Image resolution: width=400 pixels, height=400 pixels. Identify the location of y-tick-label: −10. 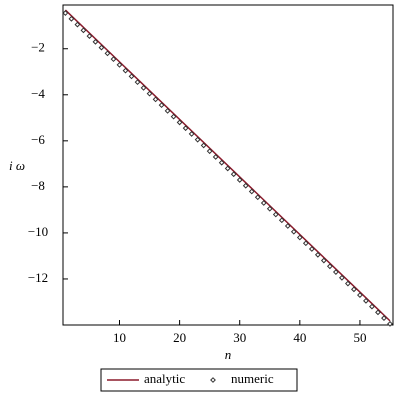
(38, 231).